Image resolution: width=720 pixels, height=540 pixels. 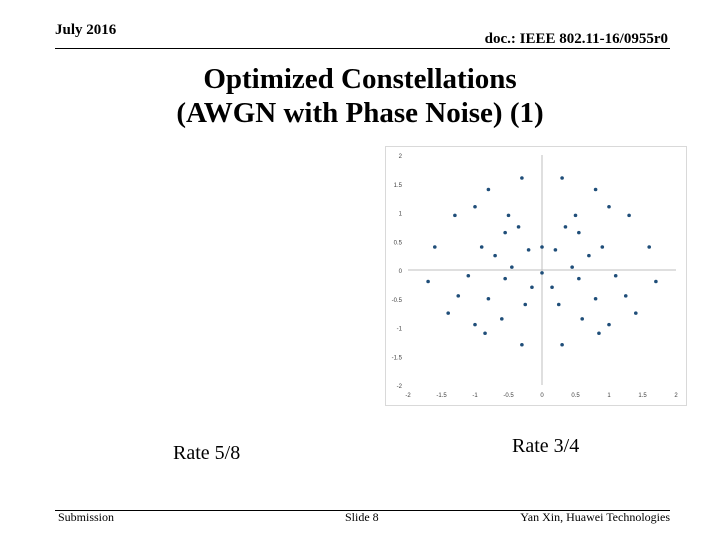 I want to click on y-tick-label: 0.5, so click(x=398, y=243).